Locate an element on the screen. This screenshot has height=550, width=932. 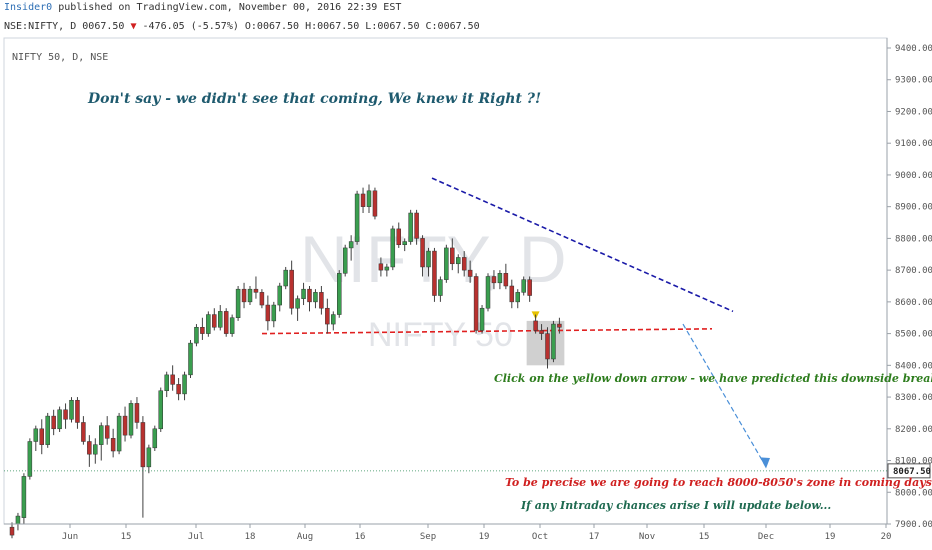
candle-body is located at coordinates (434, 273).